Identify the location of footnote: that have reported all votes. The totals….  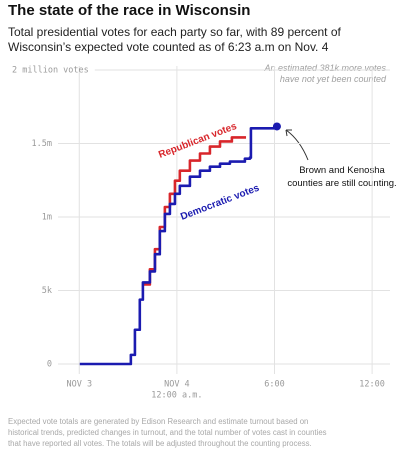
(160, 443).